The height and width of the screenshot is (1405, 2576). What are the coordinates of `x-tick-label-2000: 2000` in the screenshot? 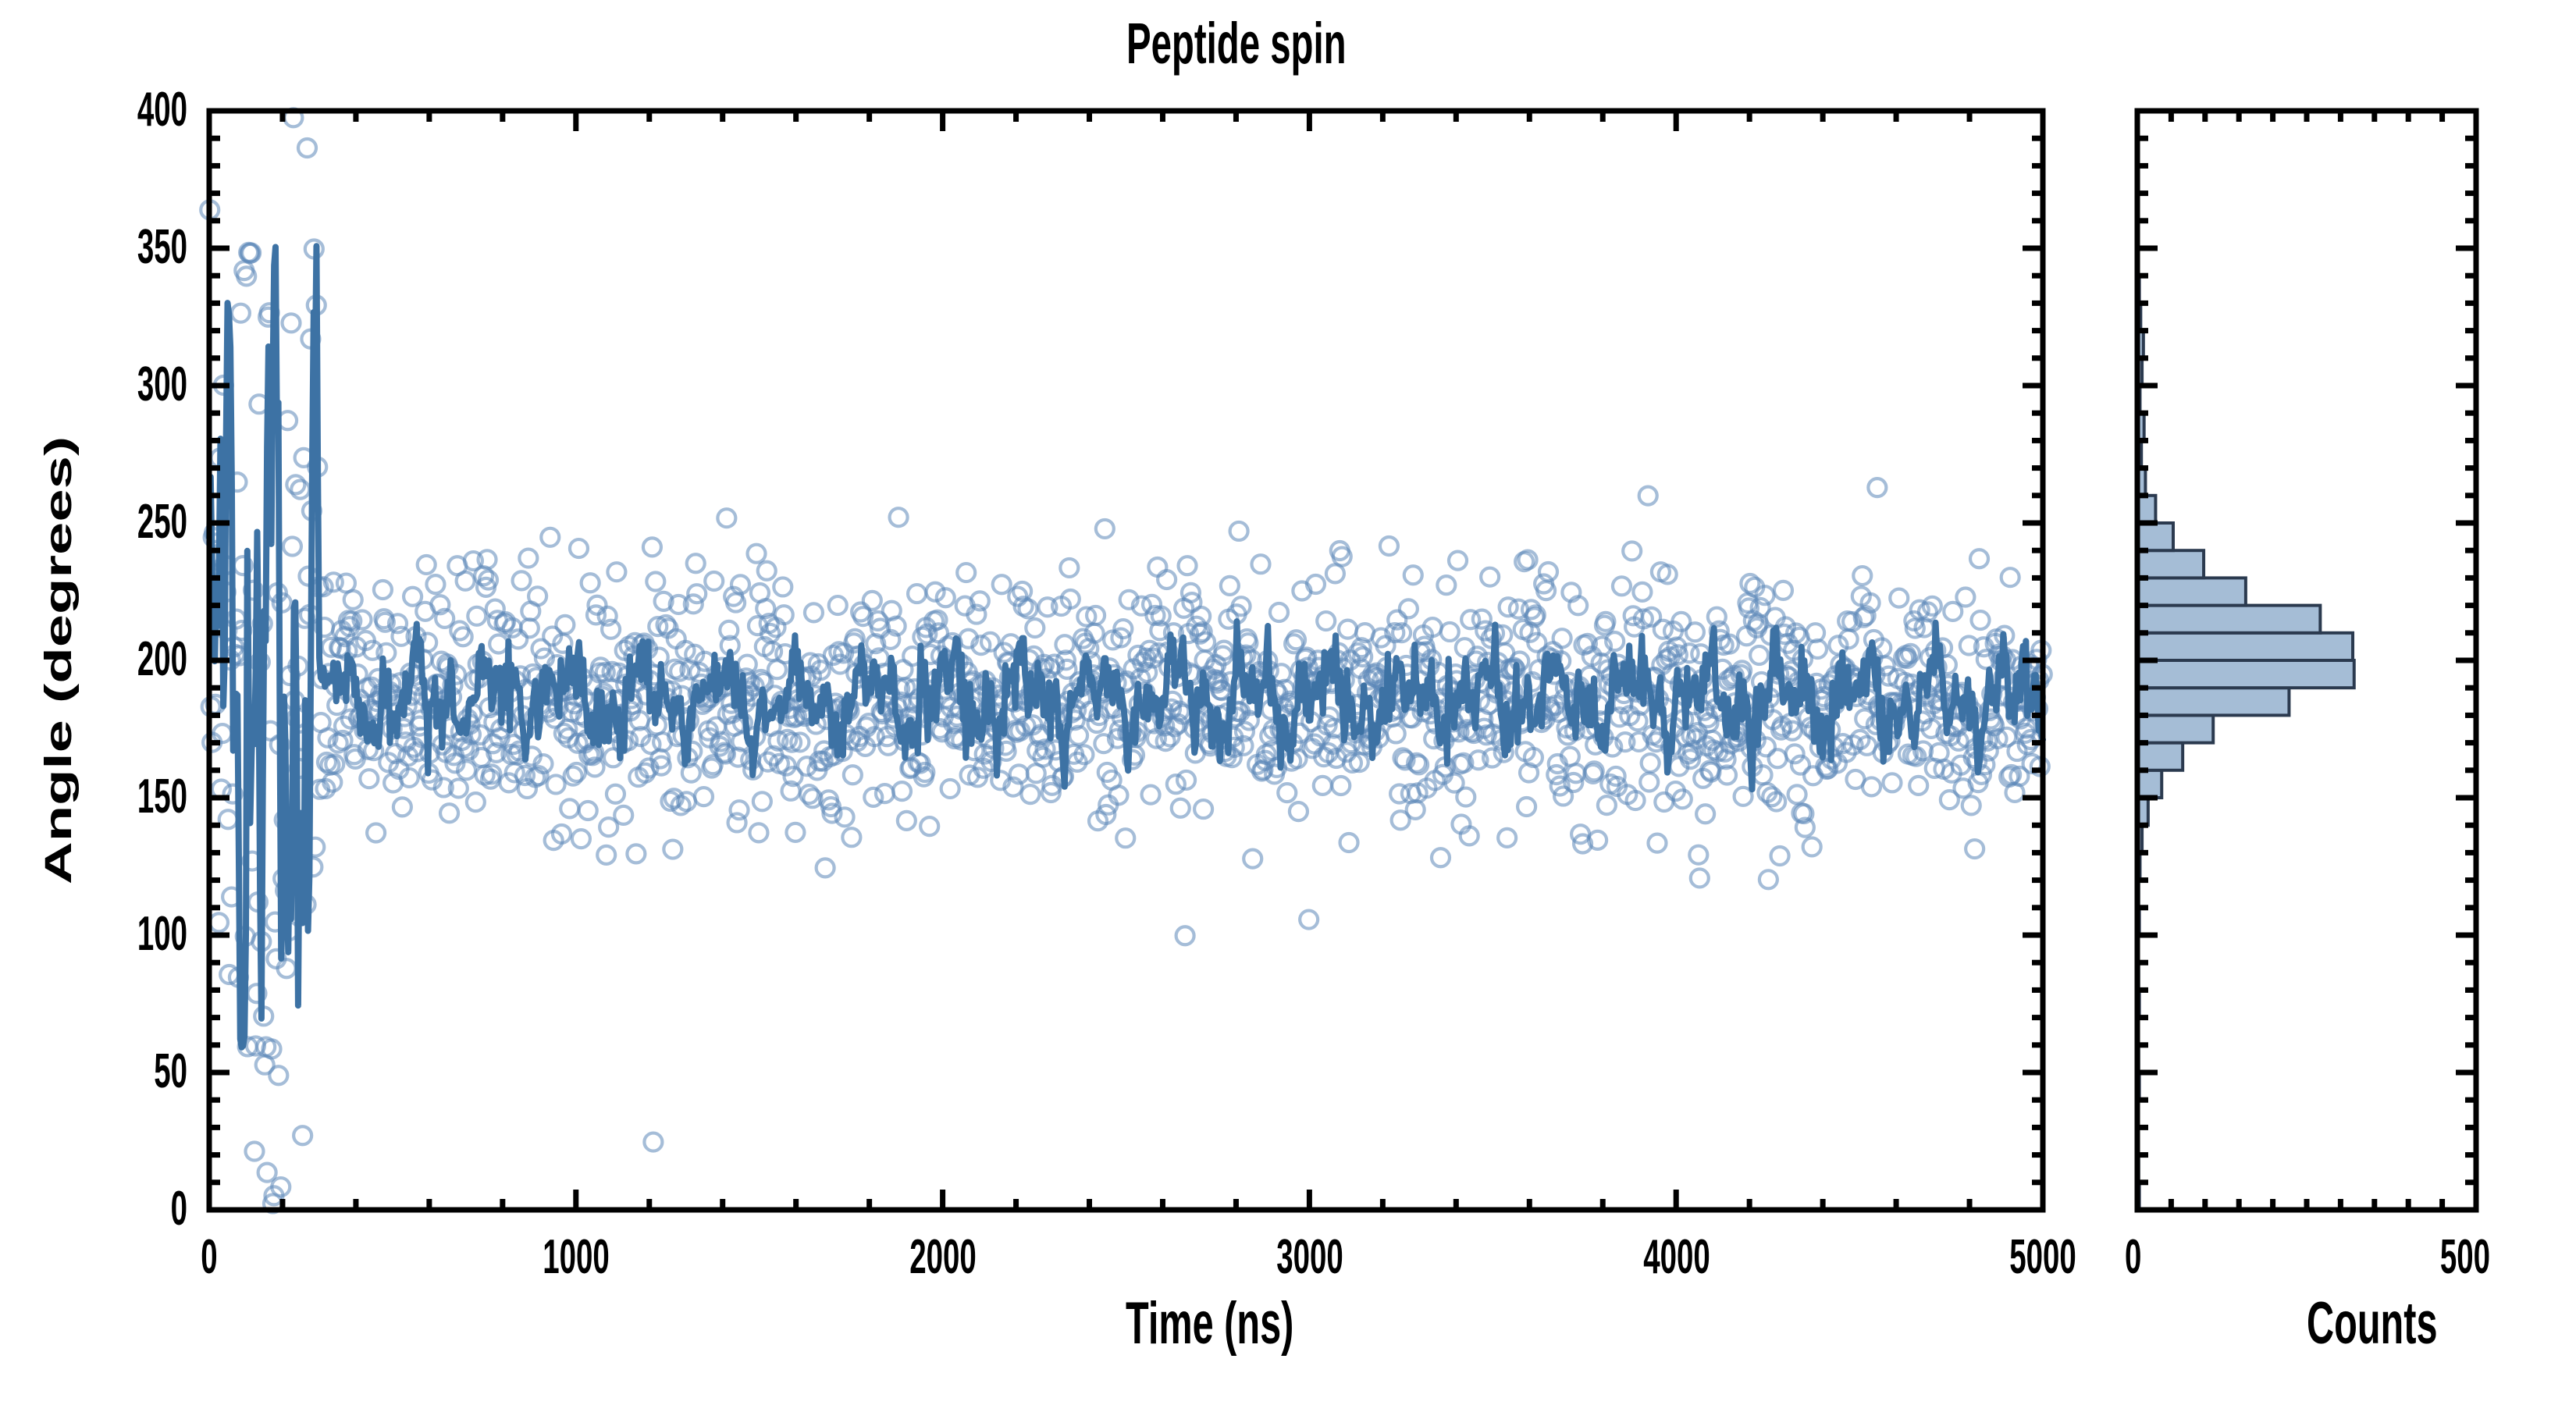 It's located at (943, 1257).